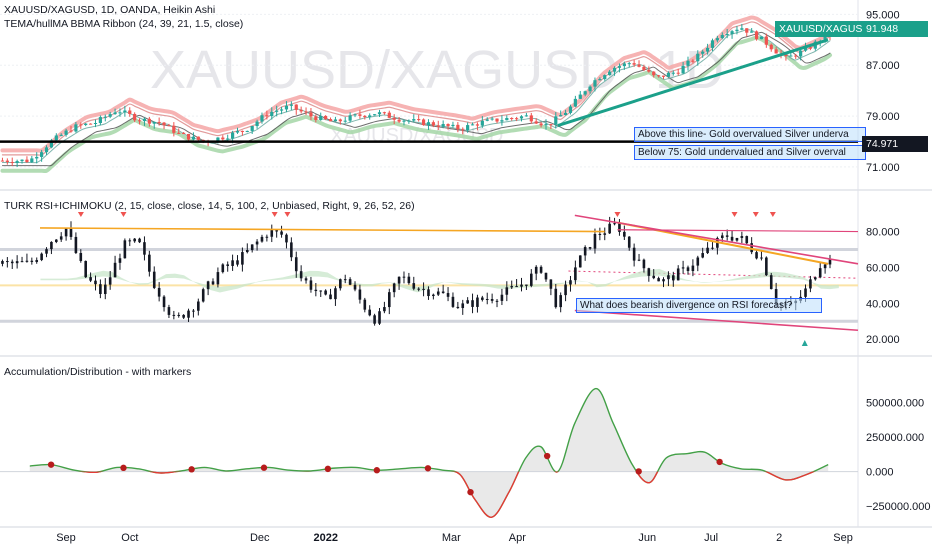 Image resolution: width=932 pixels, height=550 pixels. I want to click on rsi-upper-channel, so click(716, 239).